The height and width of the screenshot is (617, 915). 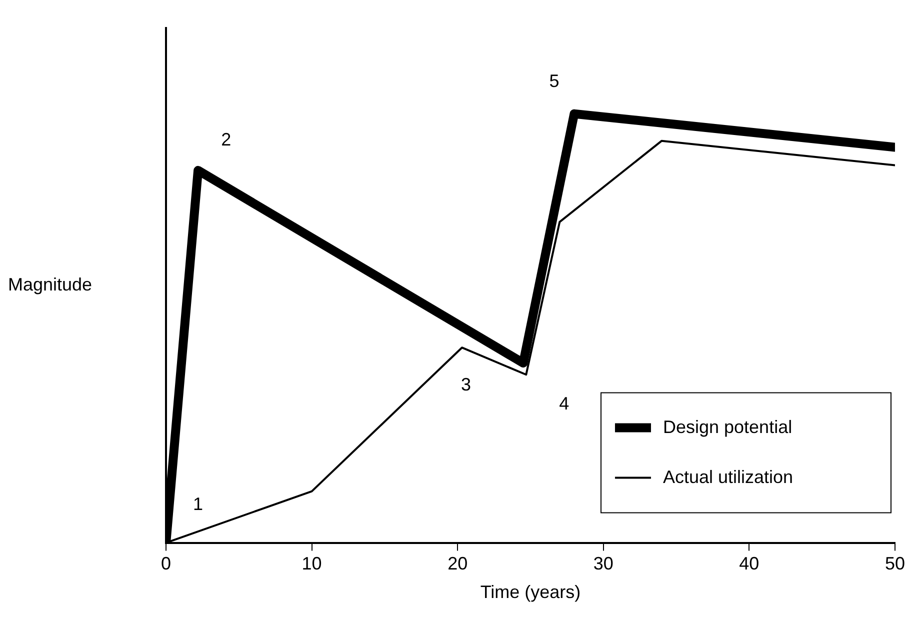 I want to click on annotation: 3, so click(x=465, y=384).